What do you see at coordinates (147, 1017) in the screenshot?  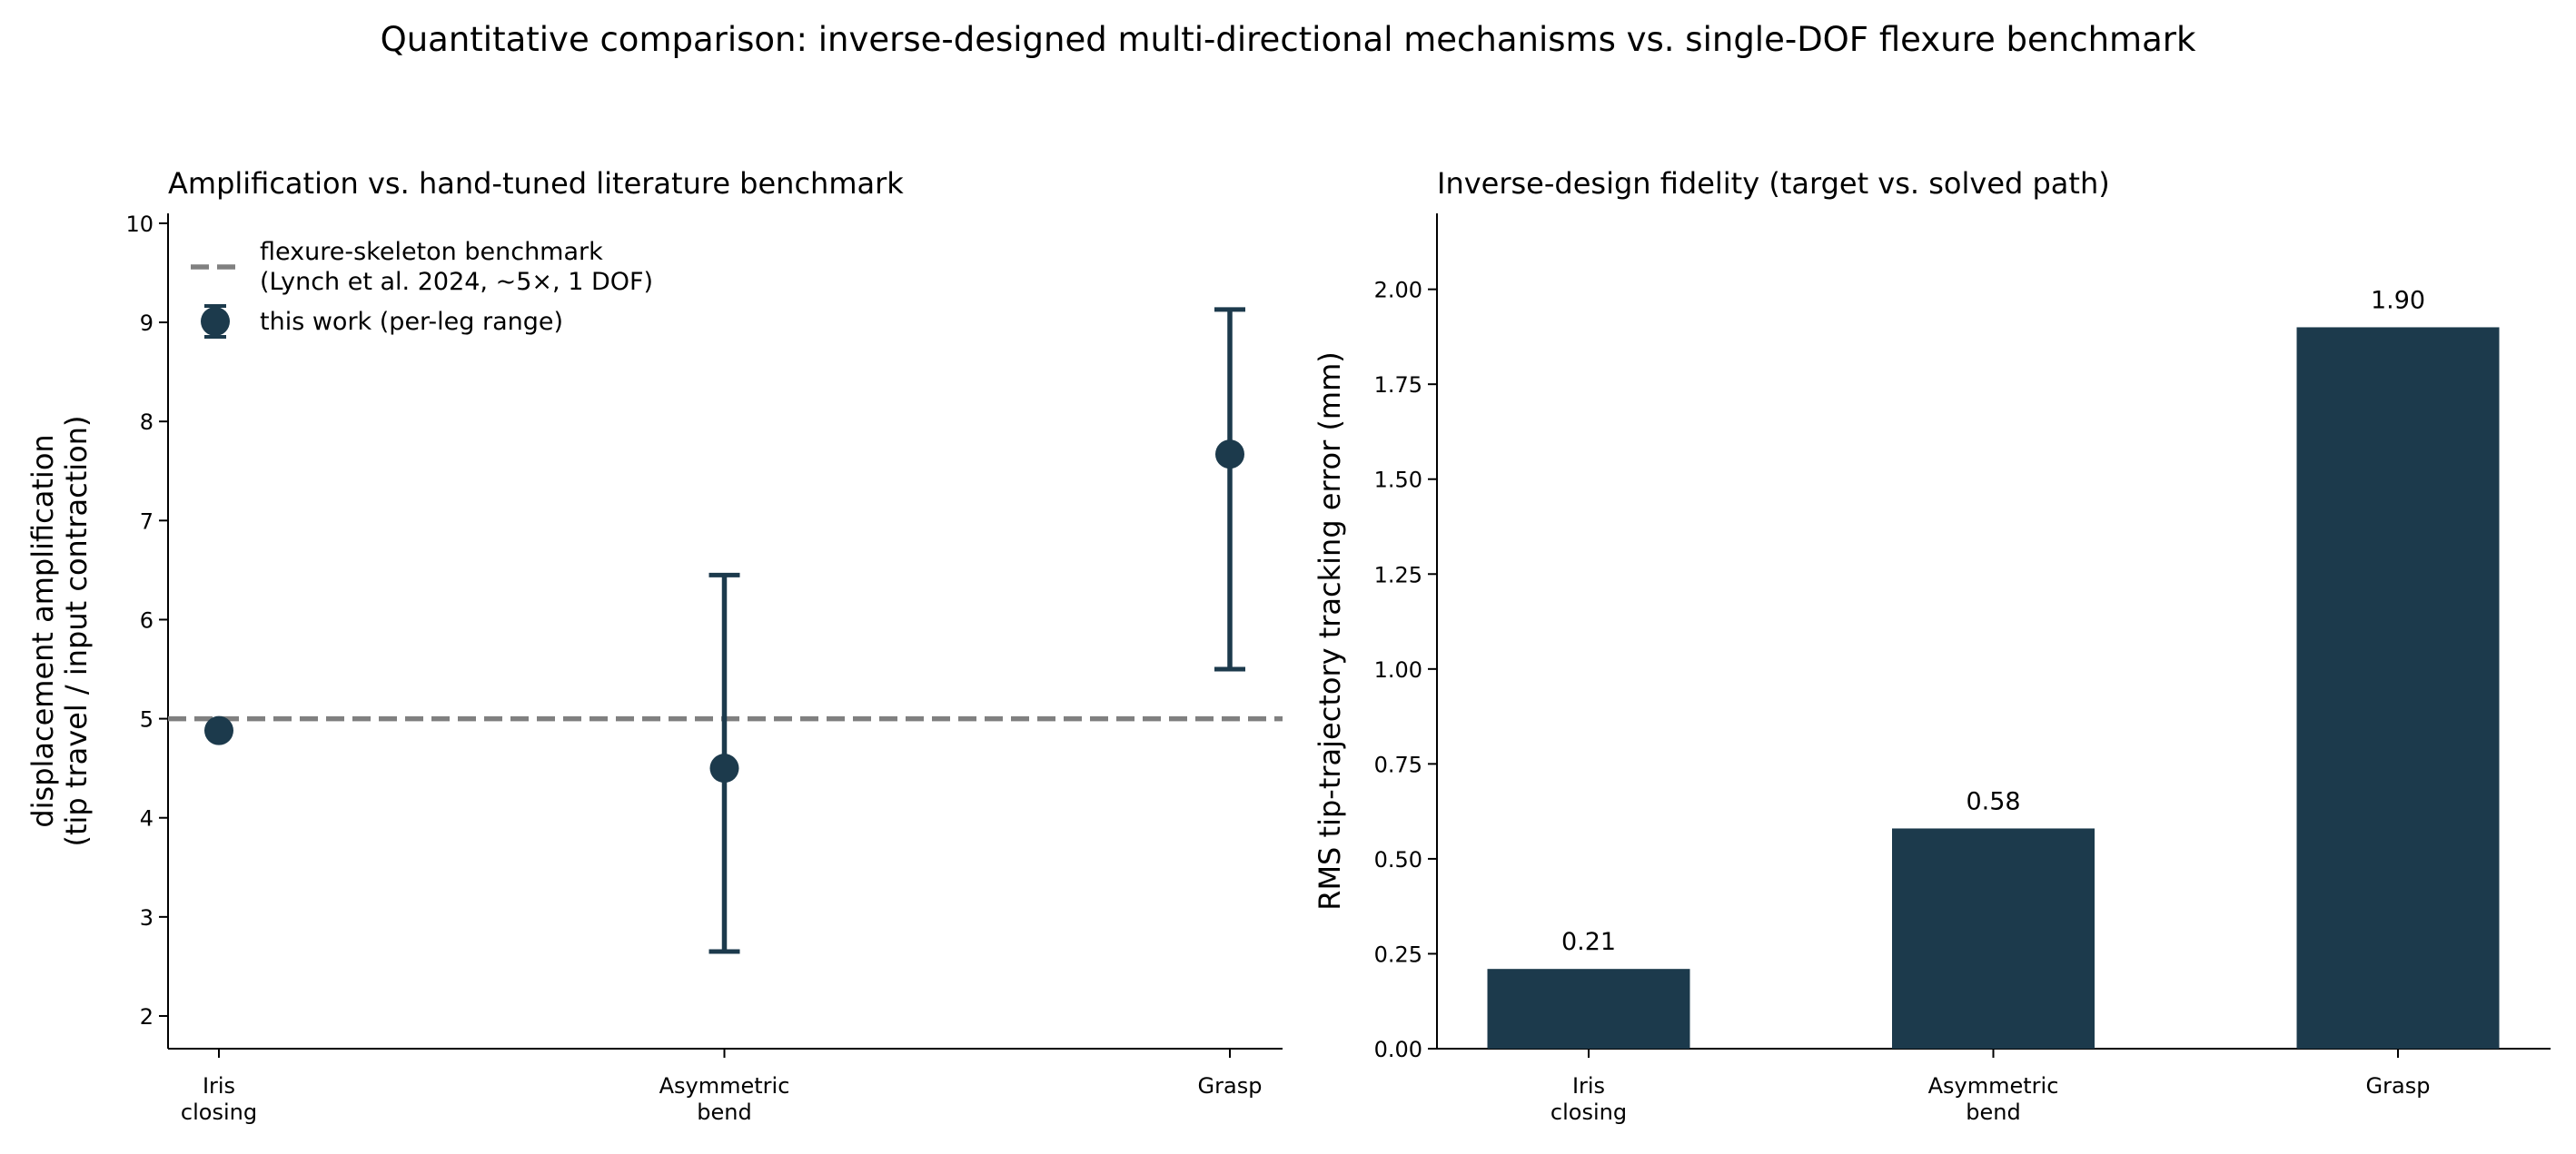 I see `left-y-tick-label: 2` at bounding box center [147, 1017].